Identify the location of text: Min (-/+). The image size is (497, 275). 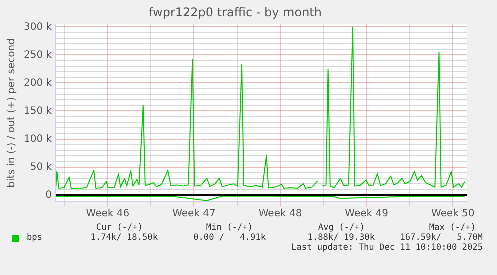
(229, 228).